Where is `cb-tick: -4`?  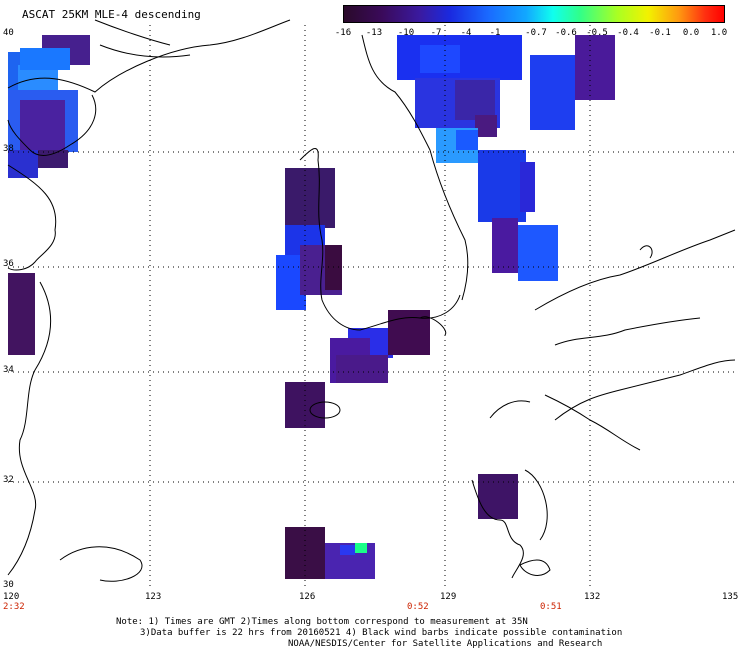 cb-tick: -4 is located at coordinates (466, 33).